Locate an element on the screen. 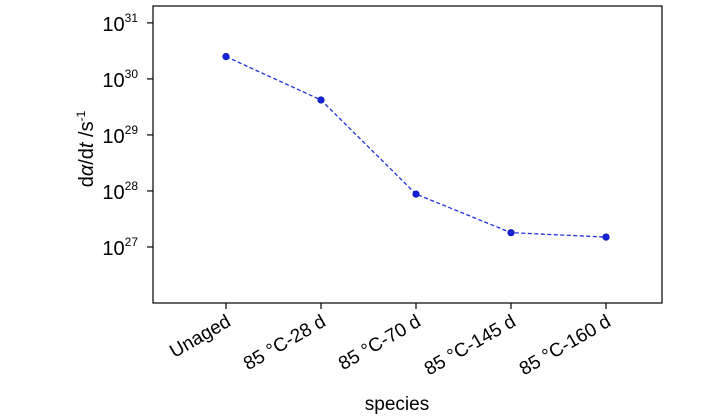 This screenshot has height=416, width=728. y-tick-exponent: 30 is located at coordinates (132, 74).